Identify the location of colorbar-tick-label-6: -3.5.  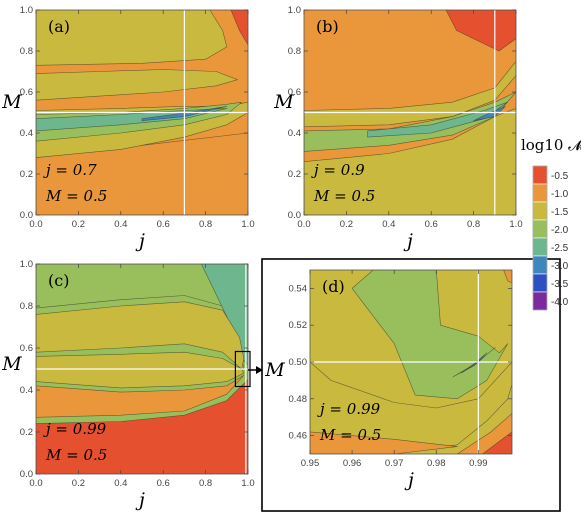
(560, 284).